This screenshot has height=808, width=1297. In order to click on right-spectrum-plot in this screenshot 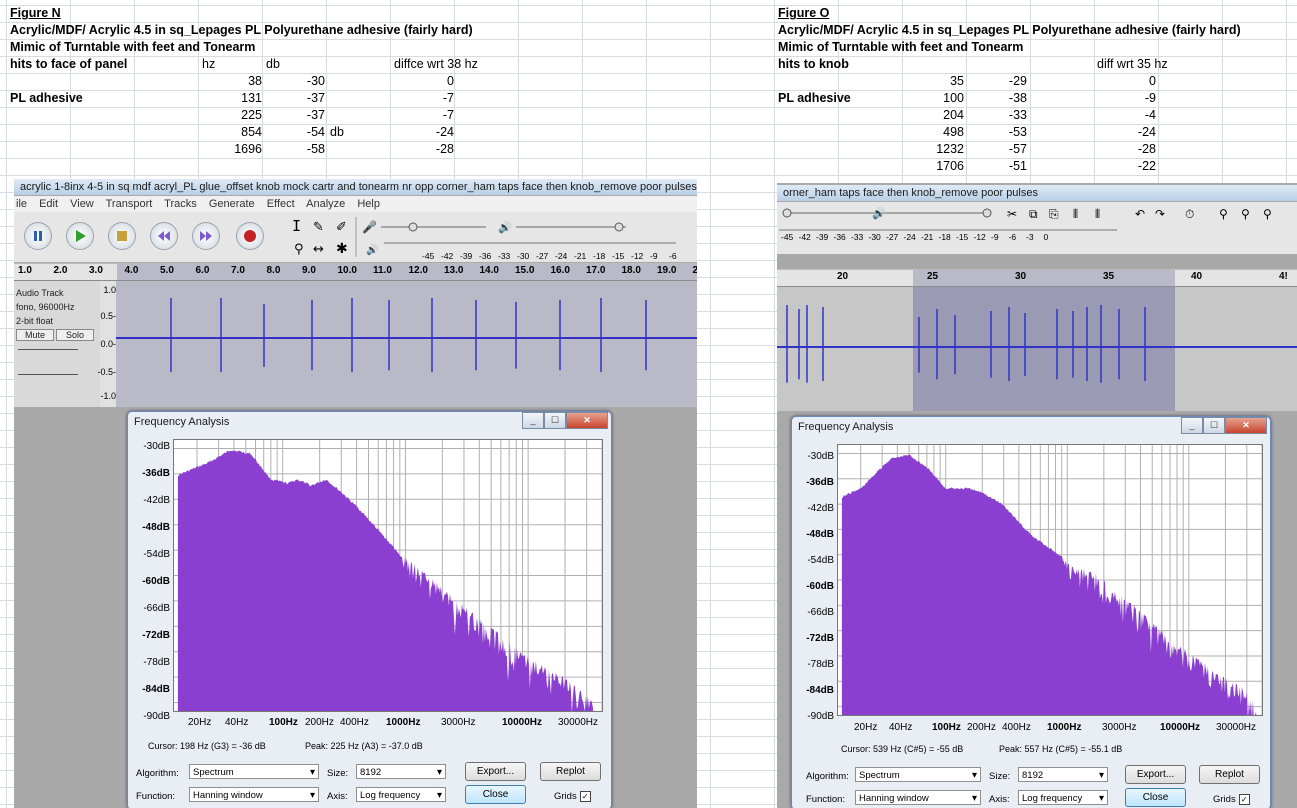, I will do `click(1050, 580)`.